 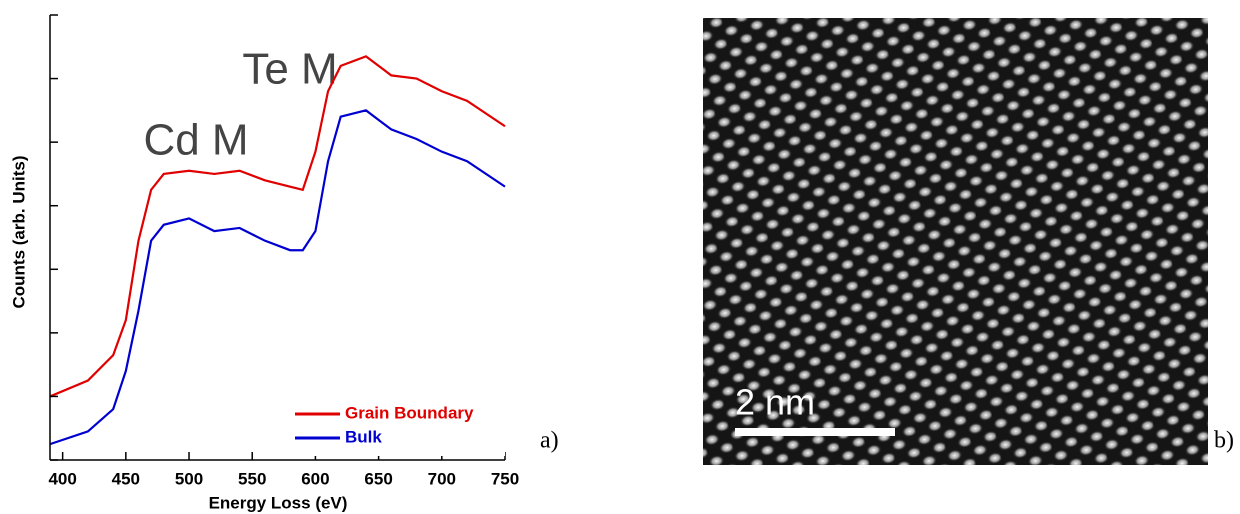 What do you see at coordinates (18, 232) in the screenshot?
I see `y-axis-label: Counts (arb. Units)` at bounding box center [18, 232].